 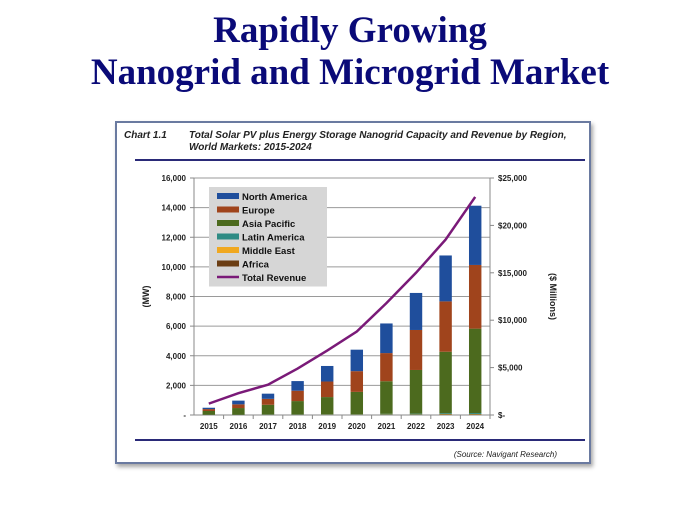 I want to click on header-divider, so click(x=360, y=160).